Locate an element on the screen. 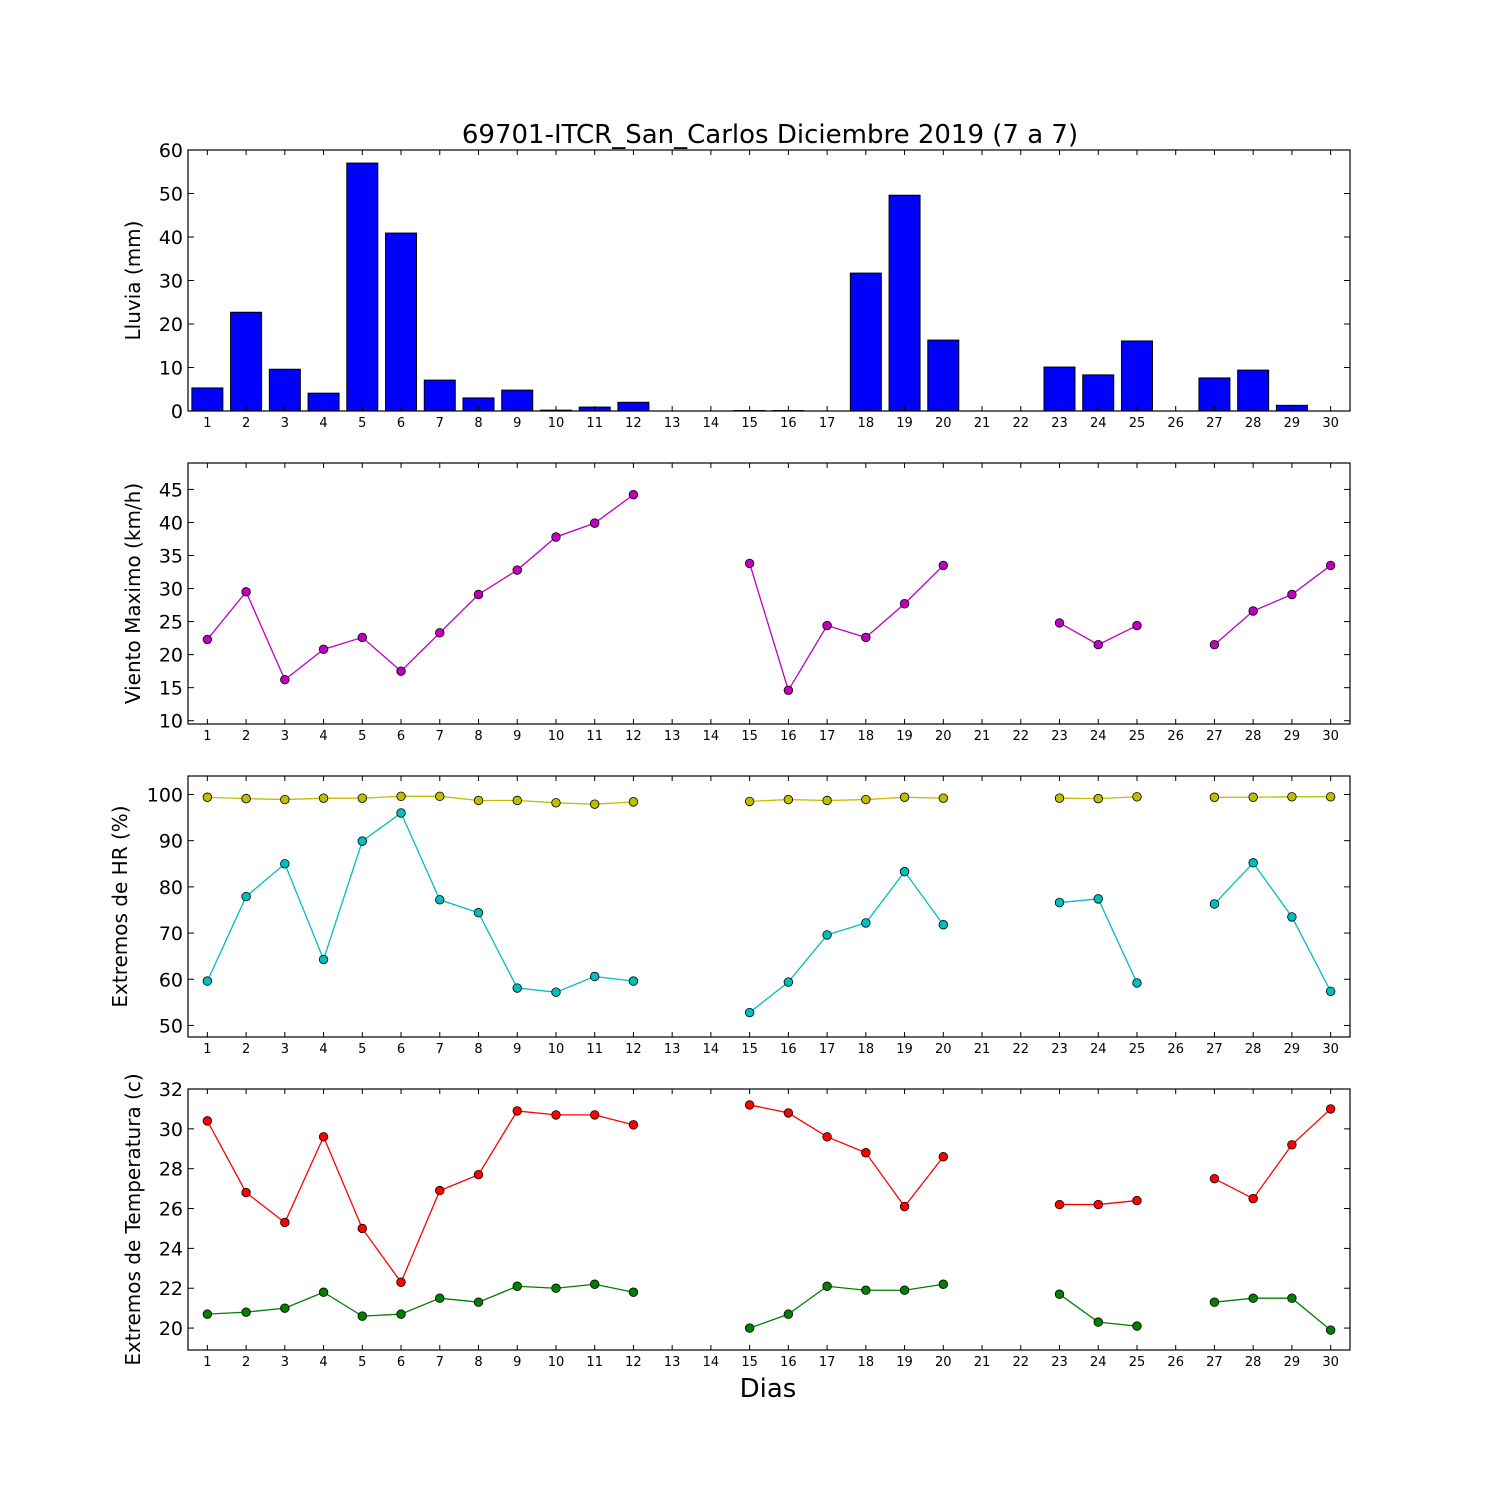 The width and height of the screenshot is (1500, 1500). y-tick-label: 20 is located at coordinates (171, 325).